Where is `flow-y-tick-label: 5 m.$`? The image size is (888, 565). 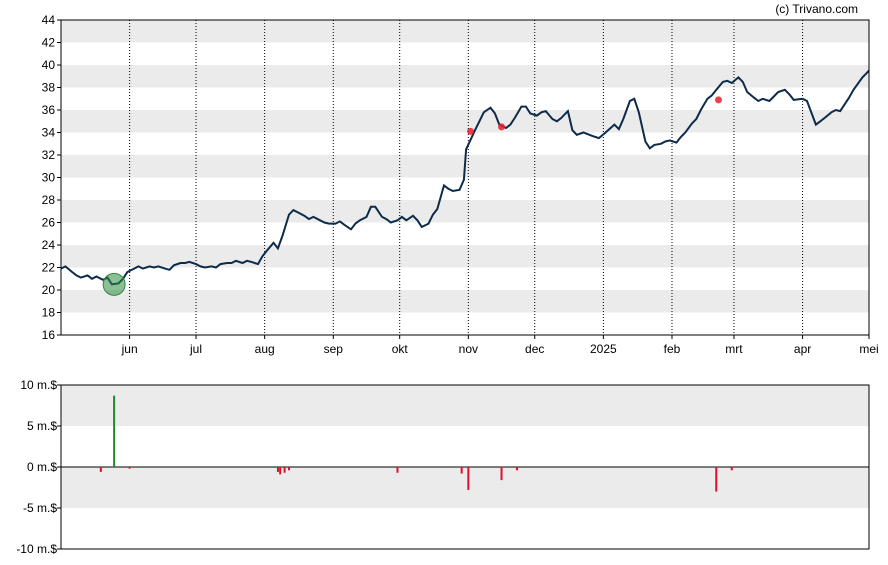
flow-y-tick-label: 5 m.$ is located at coordinates (42, 426).